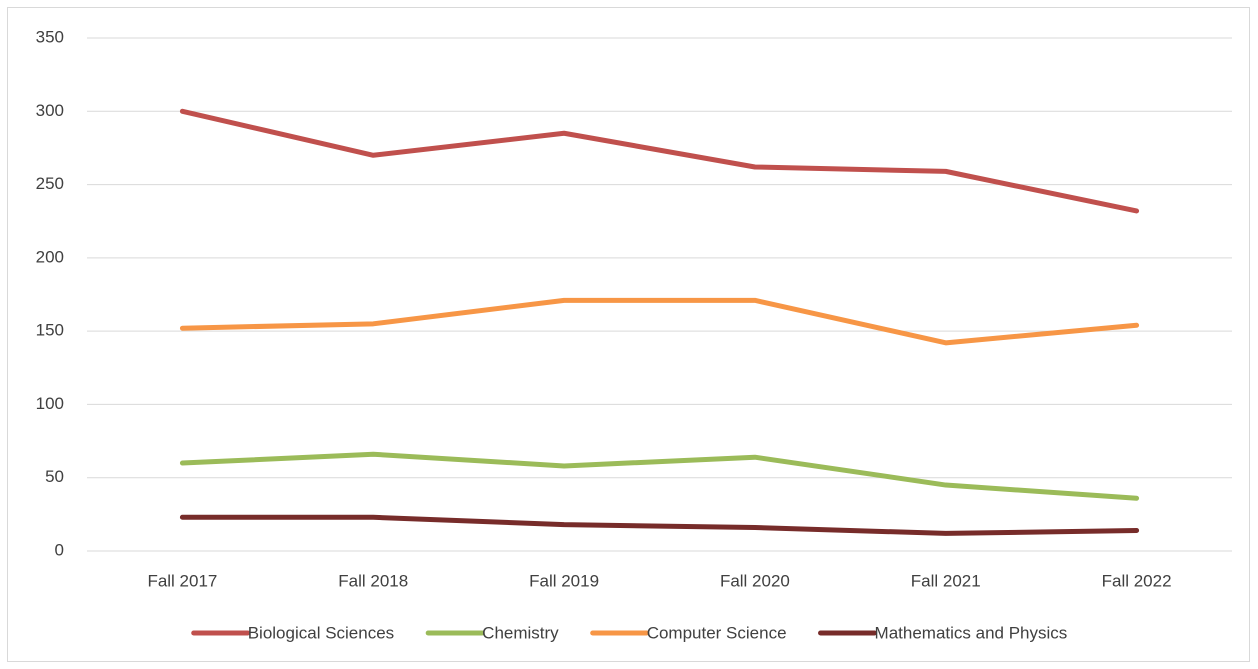 This screenshot has width=1258, height=669. Describe the element at coordinates (50, 183) in the screenshot. I see `y-tick-label: 250` at that location.